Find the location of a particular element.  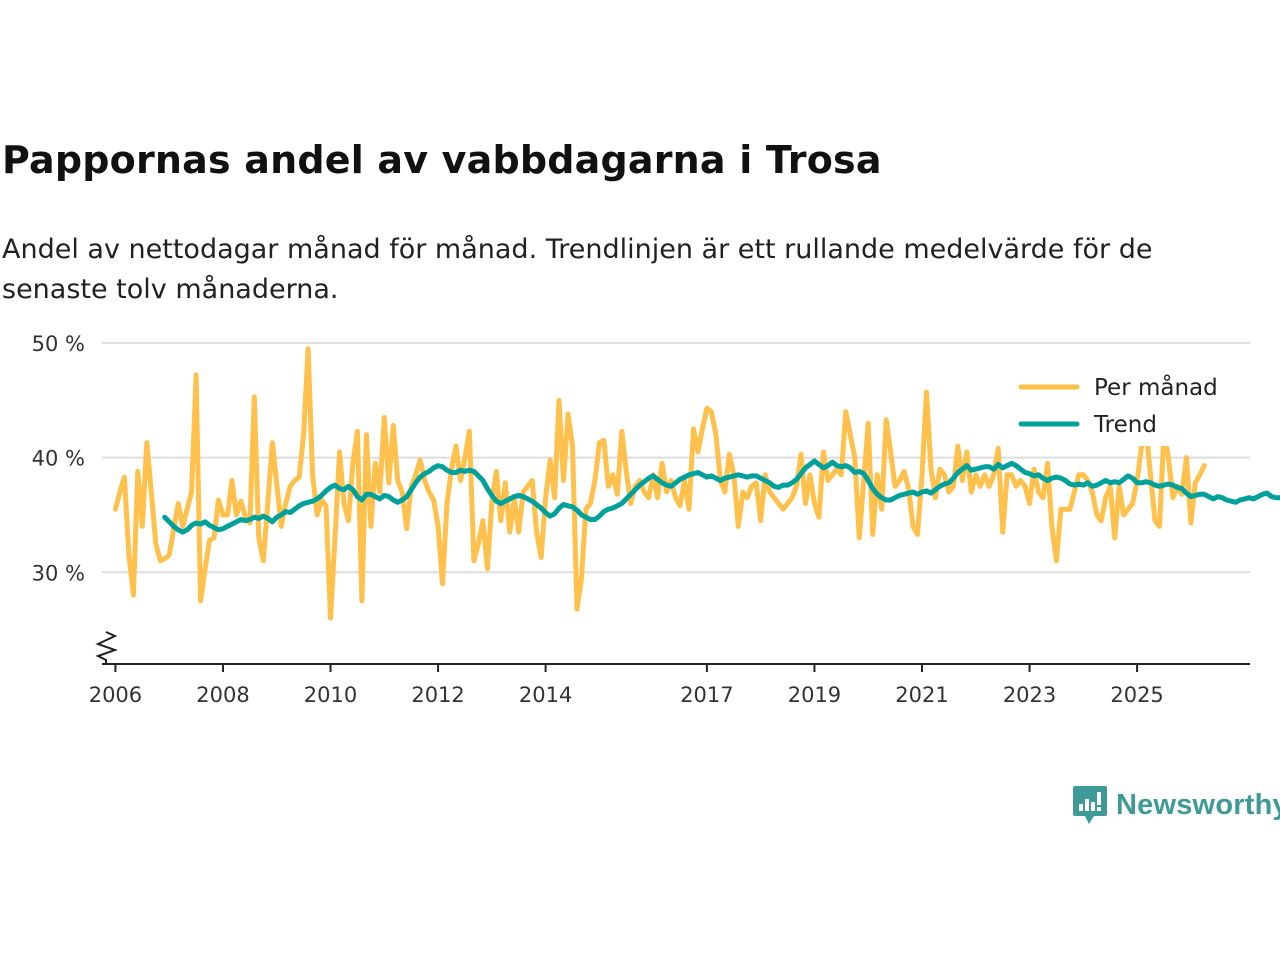

series-trend-line is located at coordinates (721, 496).